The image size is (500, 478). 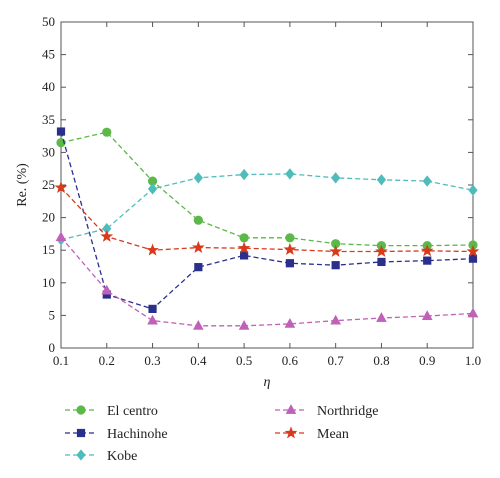 What do you see at coordinates (132, 411) in the screenshot?
I see `legend-label: El centro` at bounding box center [132, 411].